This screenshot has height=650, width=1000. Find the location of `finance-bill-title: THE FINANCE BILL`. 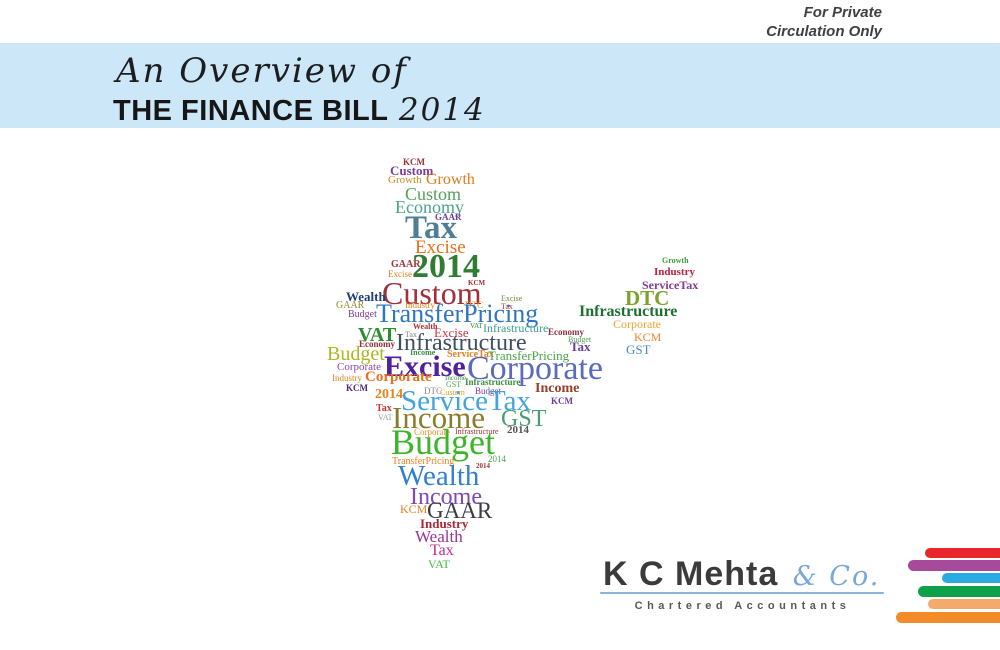

finance-bill-title: THE FINANCE BILL is located at coordinates (251, 111).